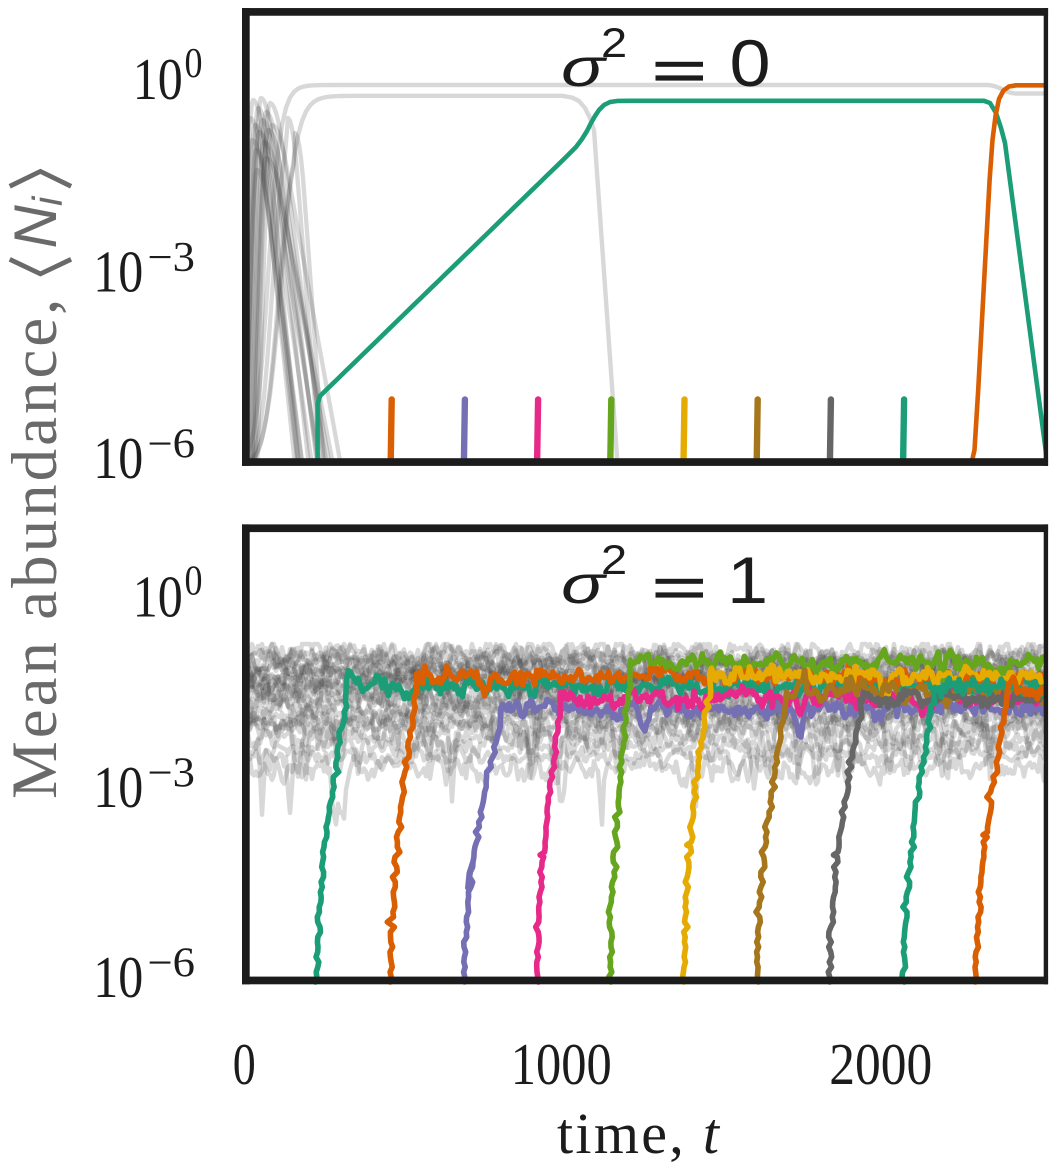  What do you see at coordinates (35, 227) in the screenshot?
I see `svg-text: N` at bounding box center [35, 227].